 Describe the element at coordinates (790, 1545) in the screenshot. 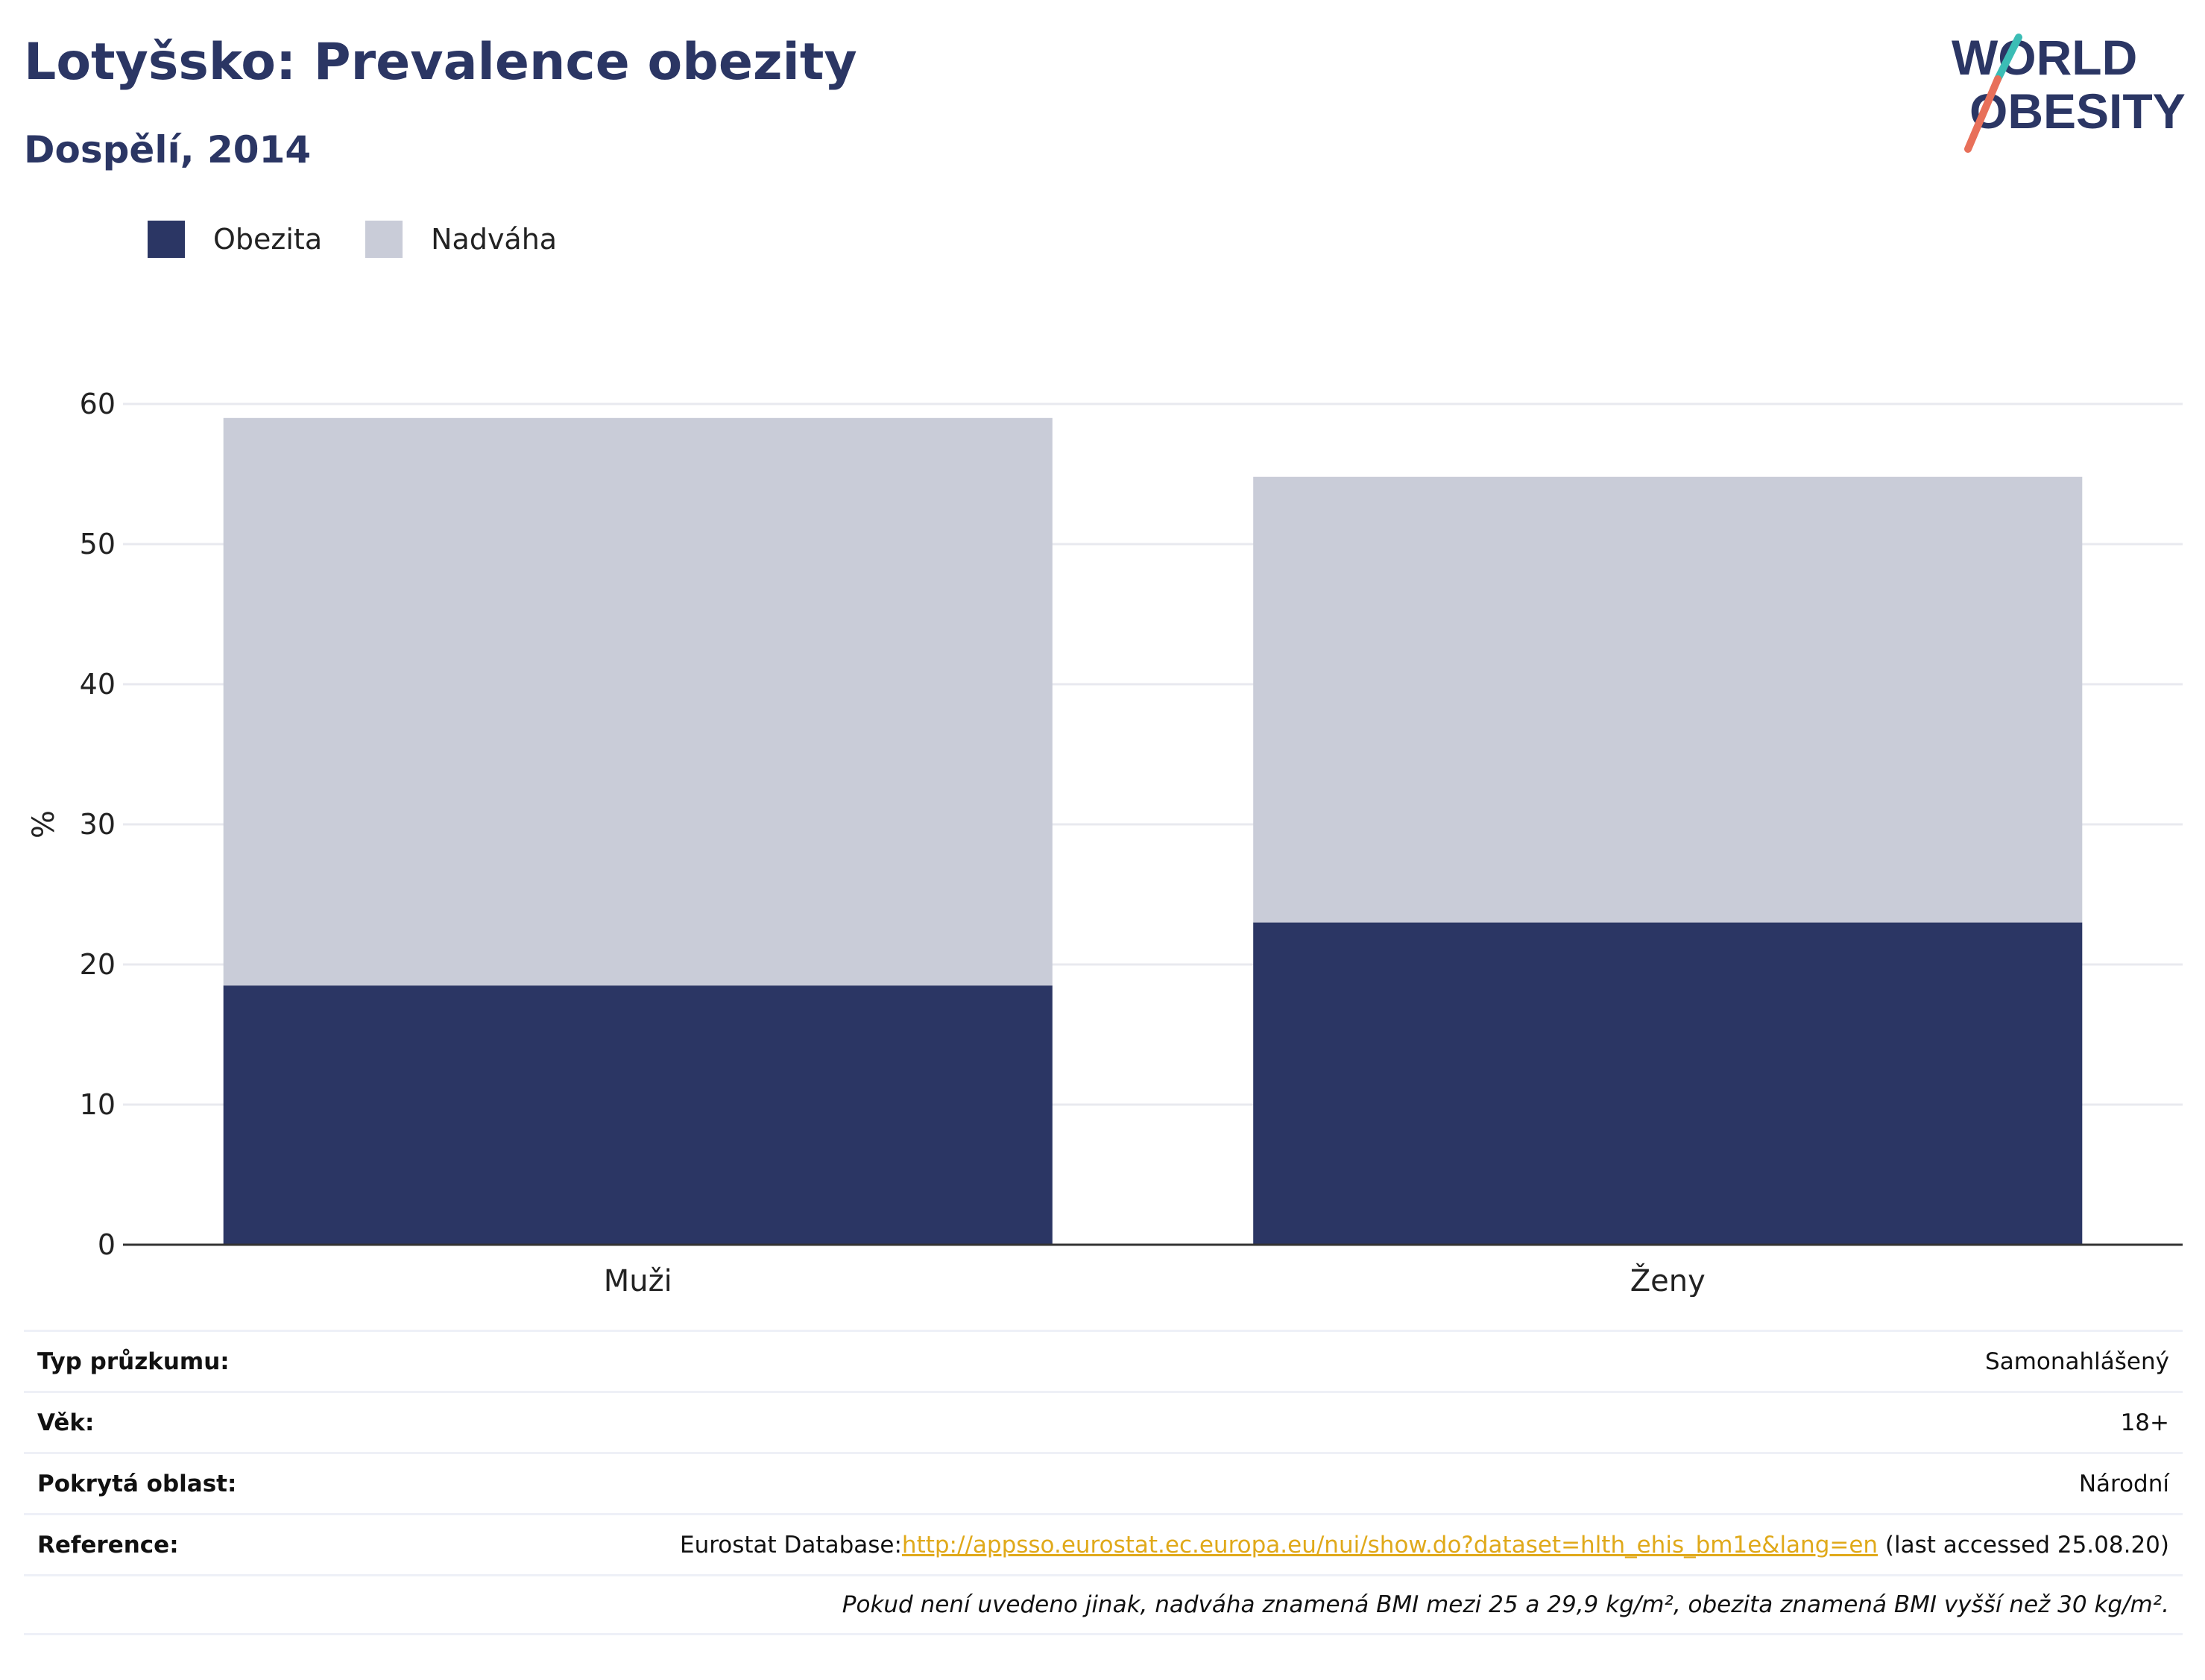

I see `reference-prefix: Eurostat Database:` at that location.